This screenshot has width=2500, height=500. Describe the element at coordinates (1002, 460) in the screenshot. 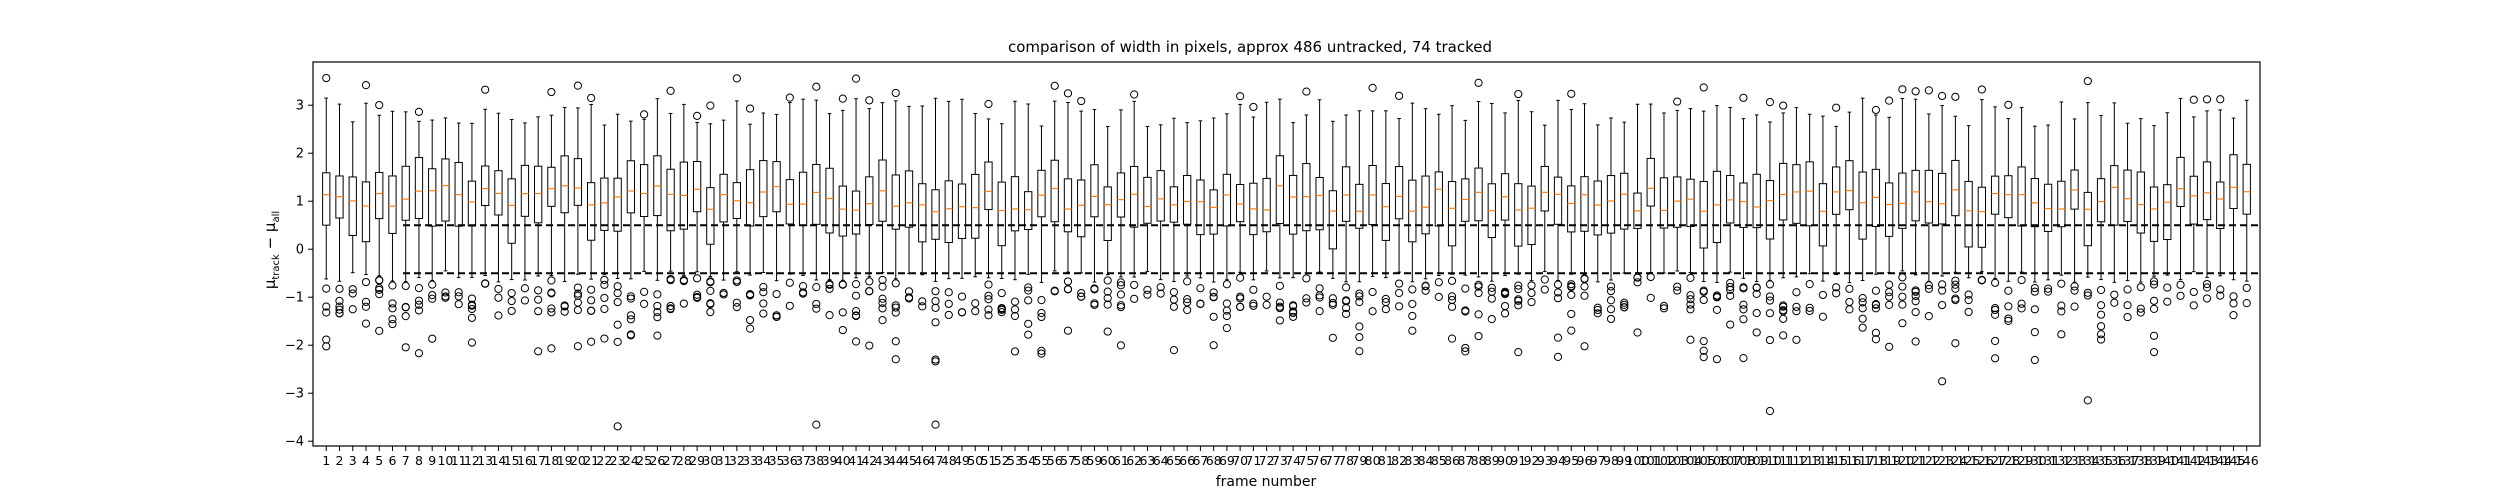

I see `x-tick-label: 52` at that location.